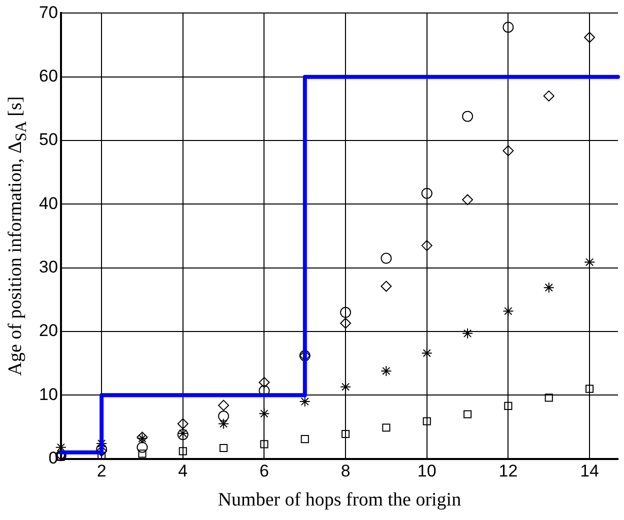 This screenshot has width=624, height=520. Describe the element at coordinates (48, 12) in the screenshot. I see `y-tick-label: 70` at that location.